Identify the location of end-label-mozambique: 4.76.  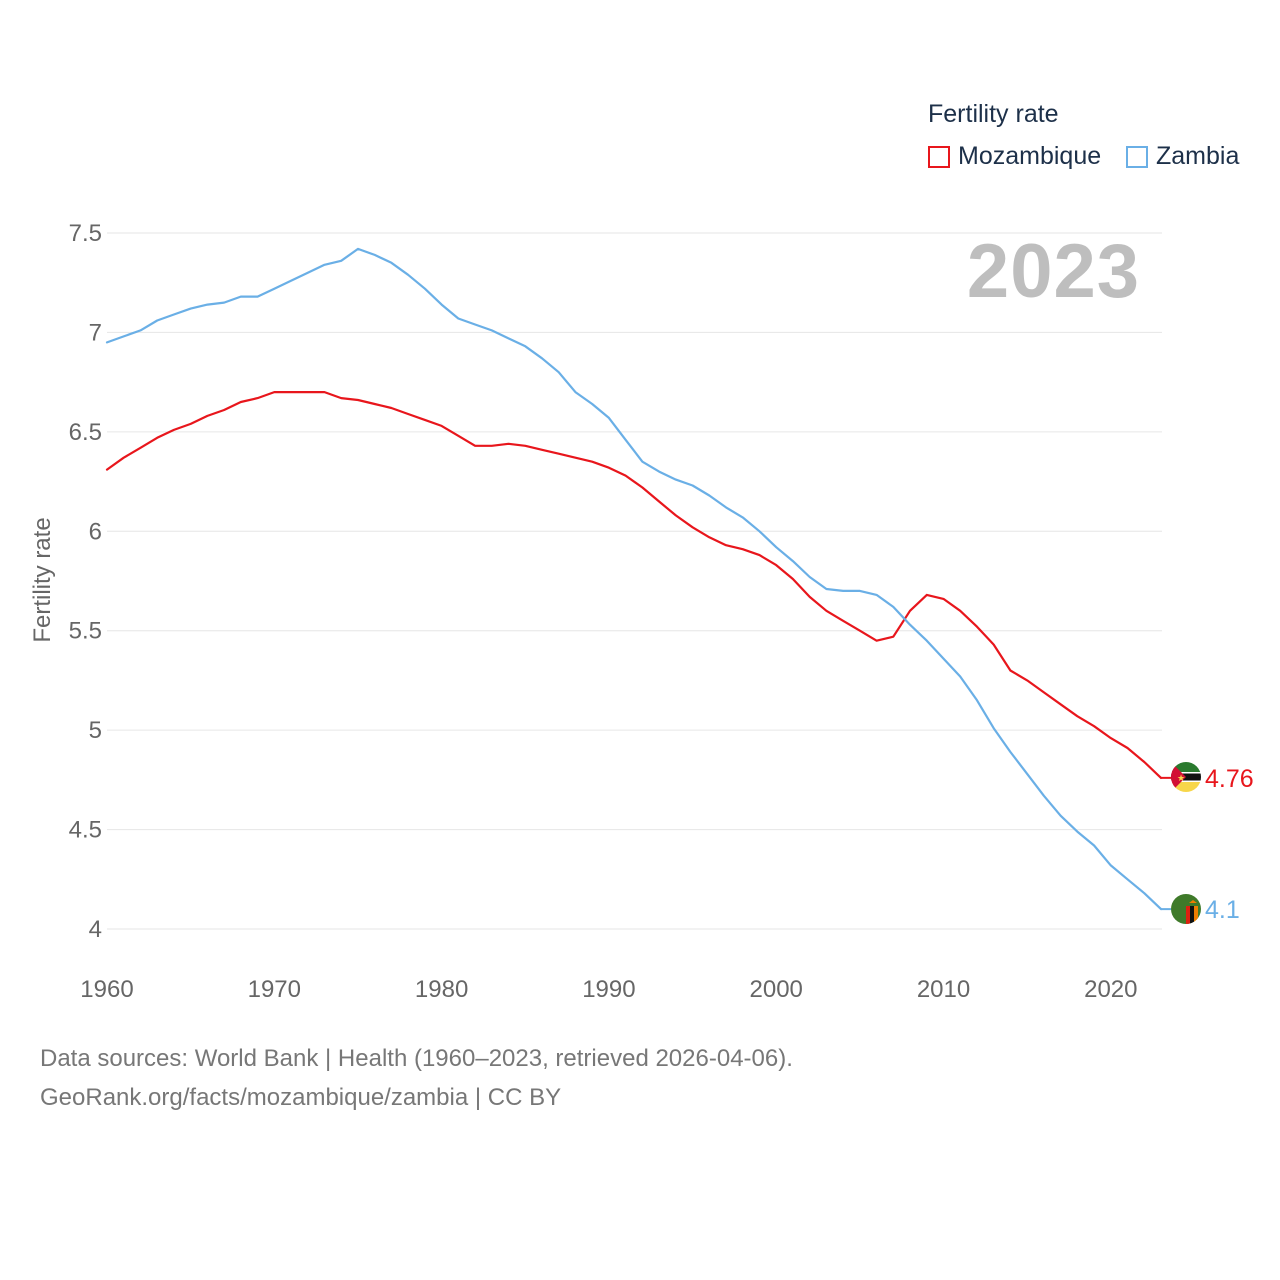
(1229, 779).